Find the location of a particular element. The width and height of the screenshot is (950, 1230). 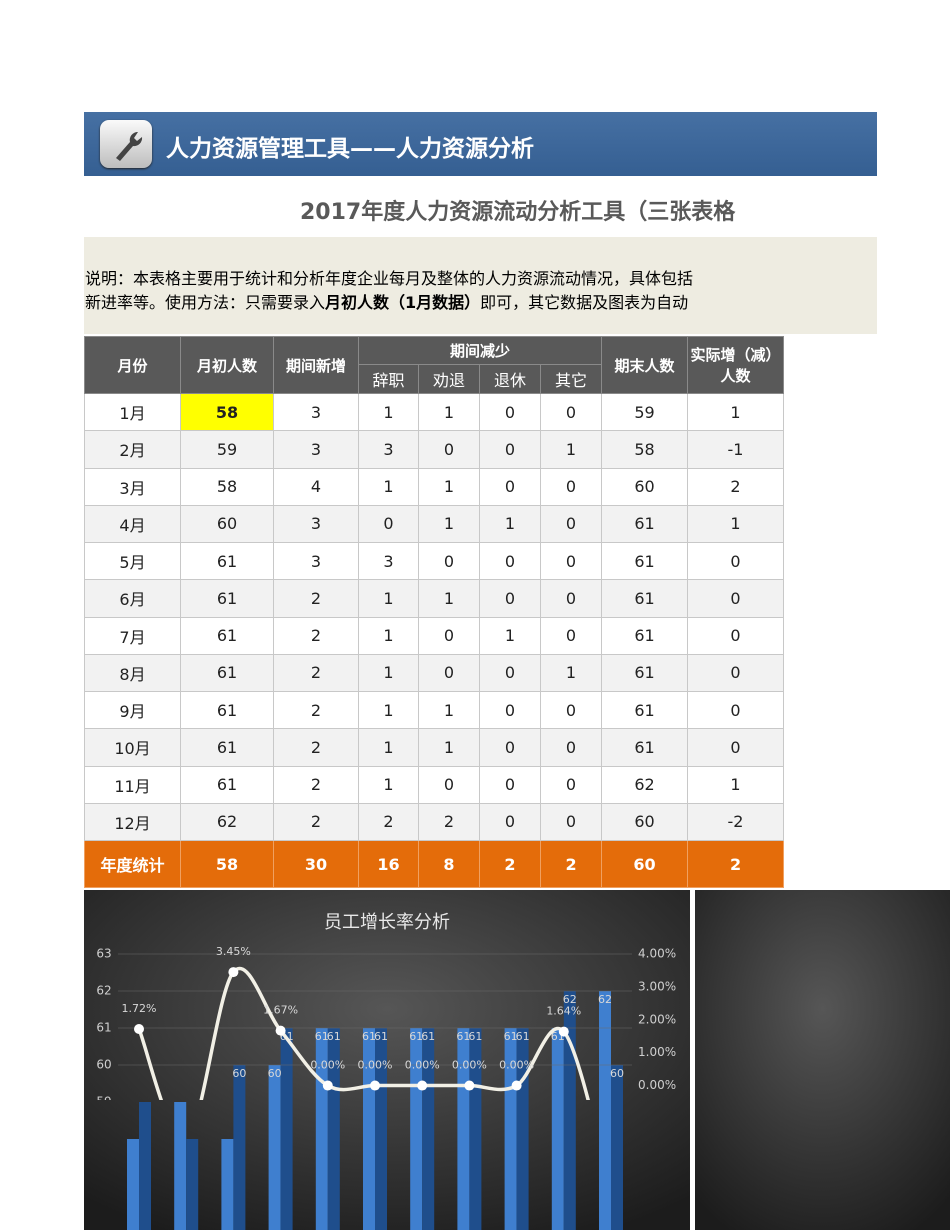

cell: 月份 is located at coordinates (132, 365).